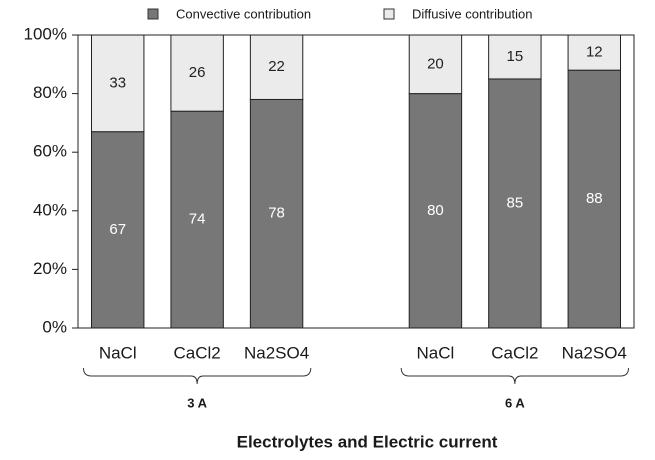 The width and height of the screenshot is (655, 460). What do you see at coordinates (515, 402) in the screenshot?
I see `group-label: 6 A` at bounding box center [515, 402].